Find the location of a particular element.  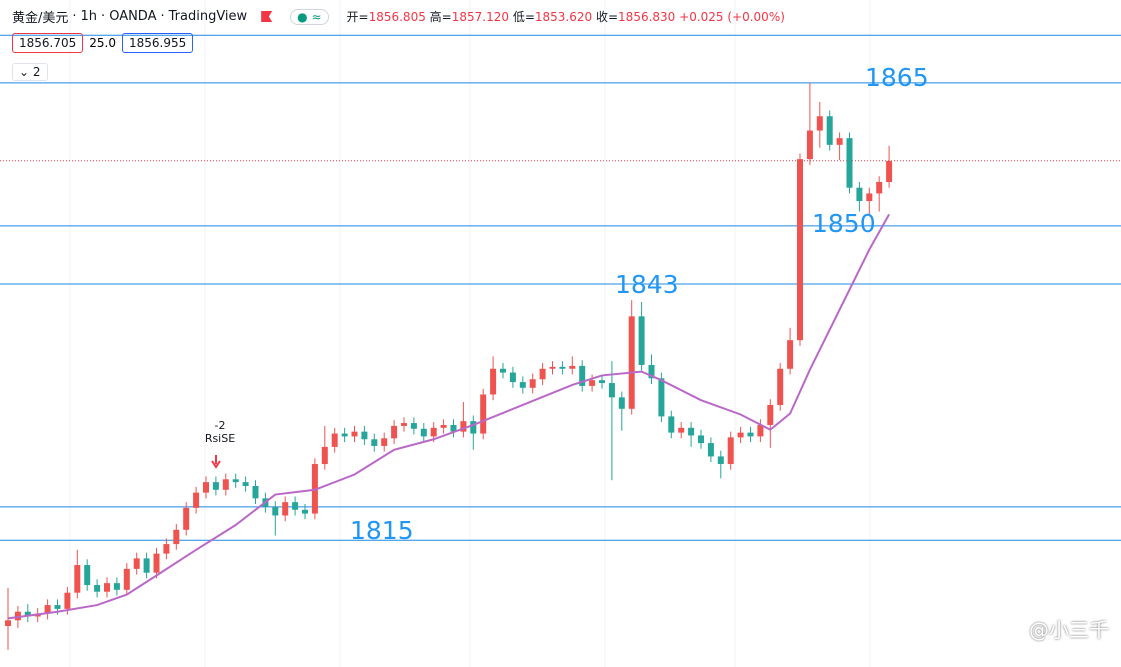

watermark: @小三千 is located at coordinates (1069, 630).